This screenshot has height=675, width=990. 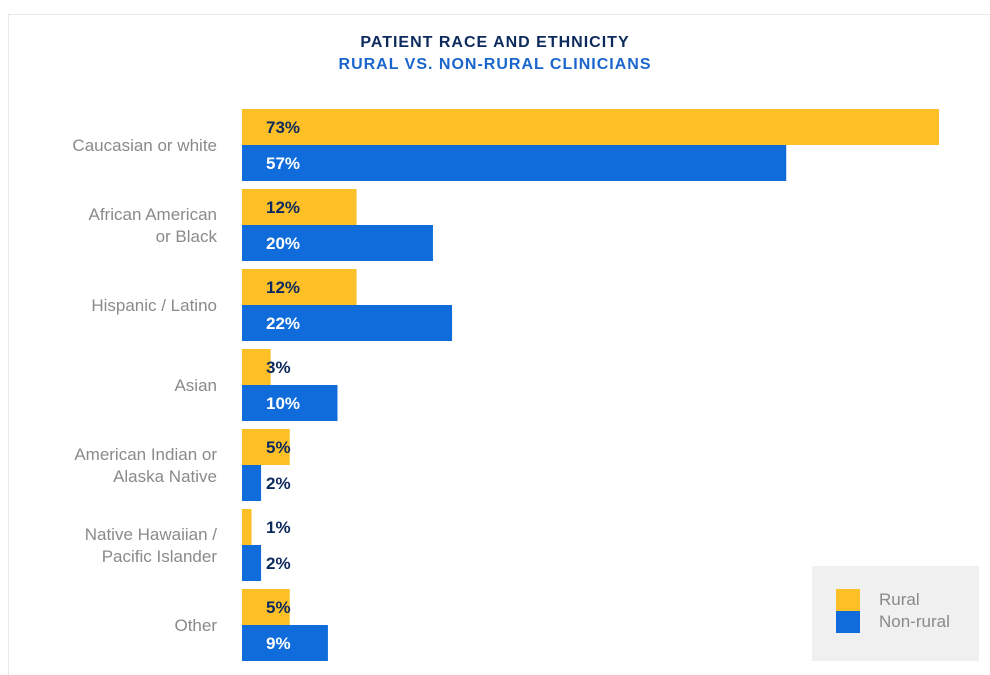 What do you see at coordinates (495, 64) in the screenshot?
I see `chart-subtitle: RURAL VS. NON-RURAL CLINICIANS` at bounding box center [495, 64].